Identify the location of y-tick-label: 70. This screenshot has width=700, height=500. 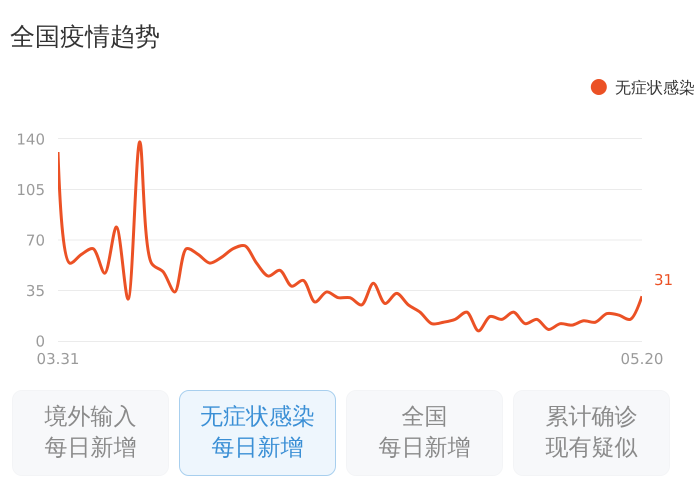
(35, 240).